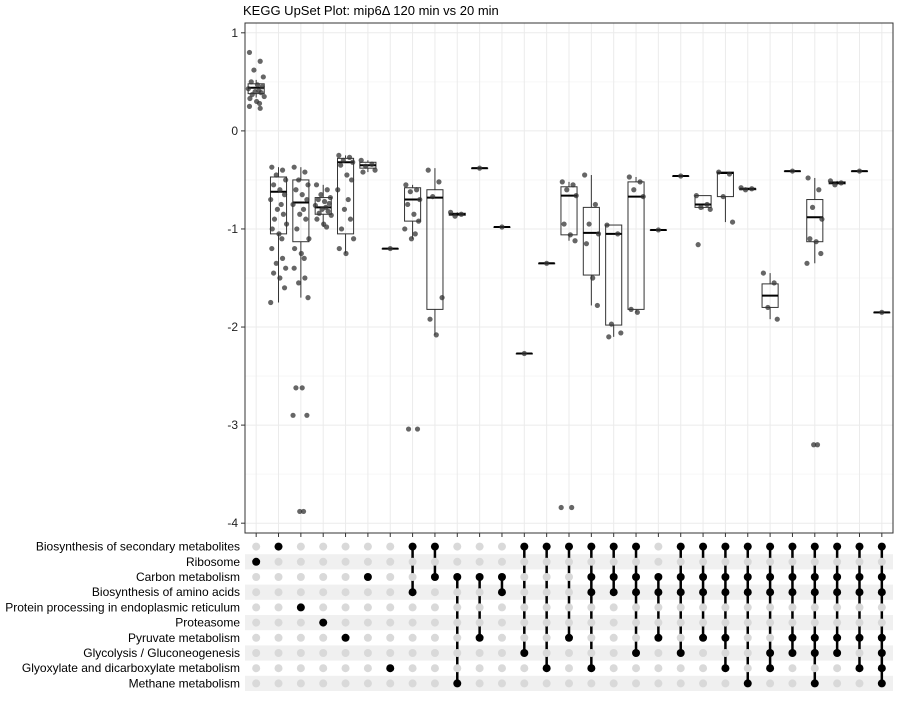 This screenshot has height=705, width=900. I want to click on set-label: Ribosome, so click(213, 562).